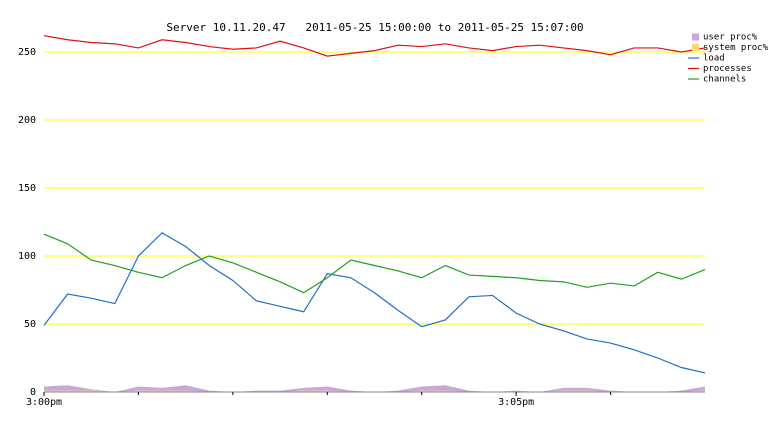 The image size is (769, 425). Describe the element at coordinates (27, 256) in the screenshot. I see `y-tick-label: 100` at that location.